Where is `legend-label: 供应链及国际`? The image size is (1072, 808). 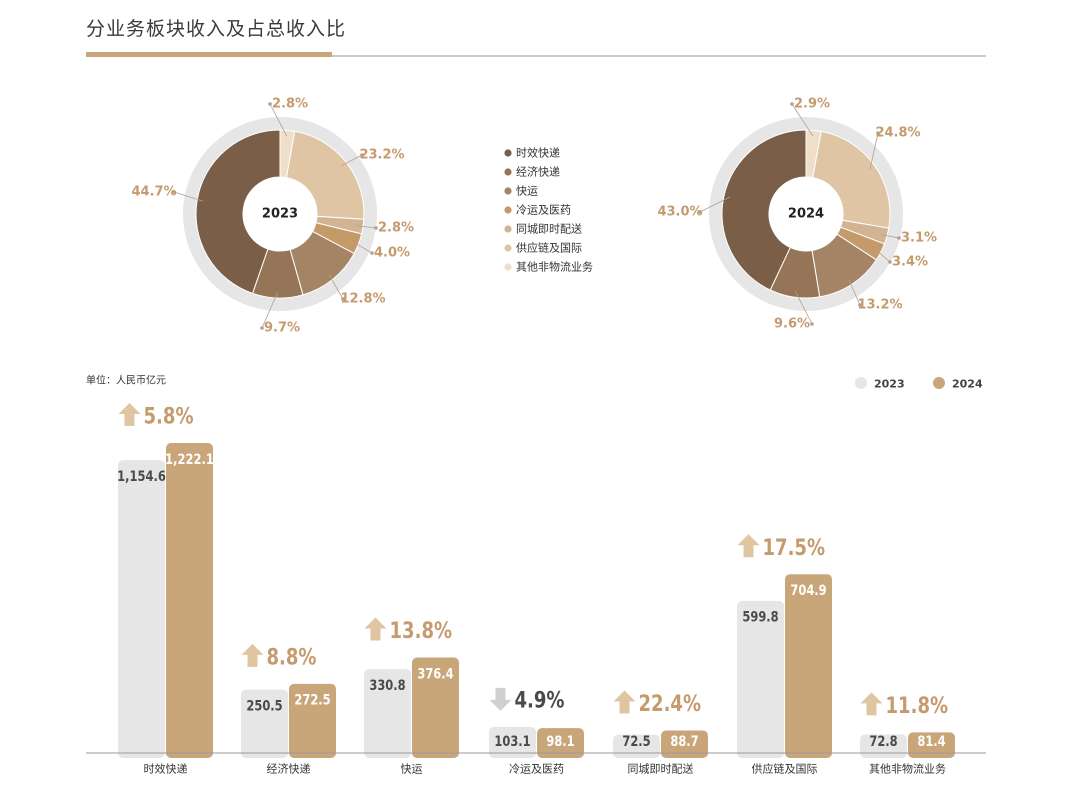 legend-label: 供应链及国际 is located at coordinates (549, 248).